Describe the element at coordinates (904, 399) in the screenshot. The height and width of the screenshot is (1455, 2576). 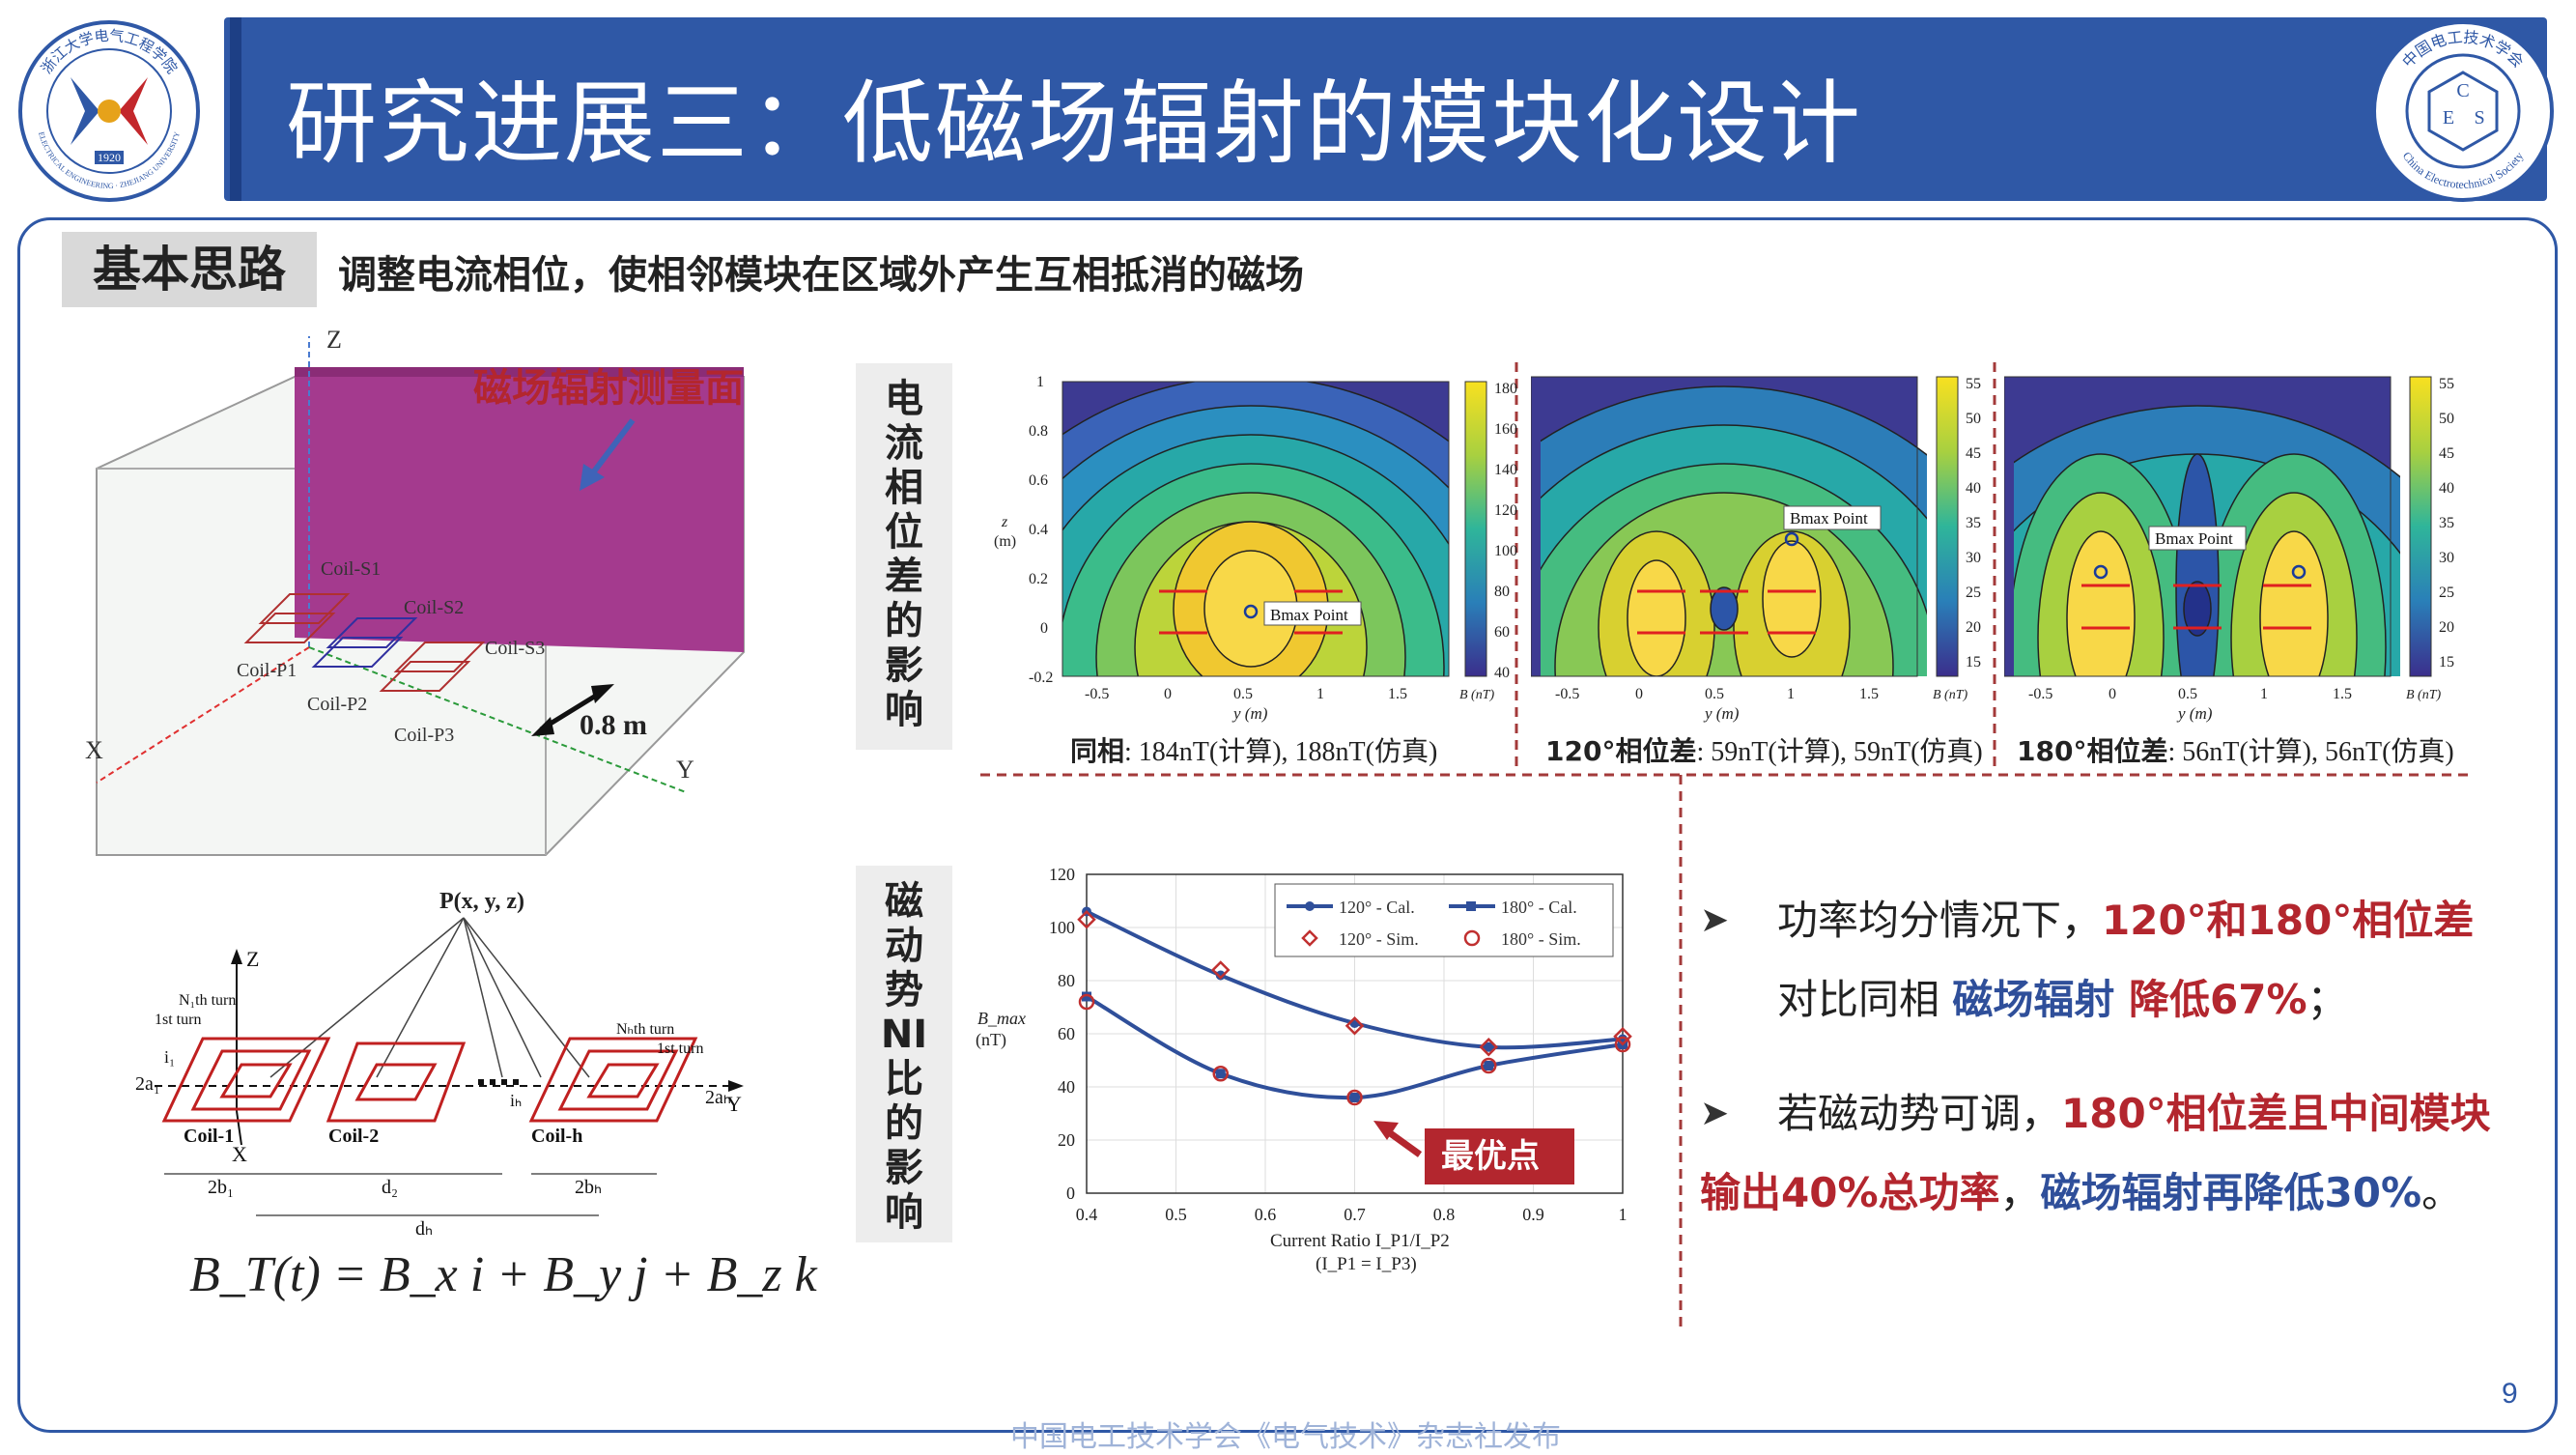
I see `phase-char: 电` at that location.